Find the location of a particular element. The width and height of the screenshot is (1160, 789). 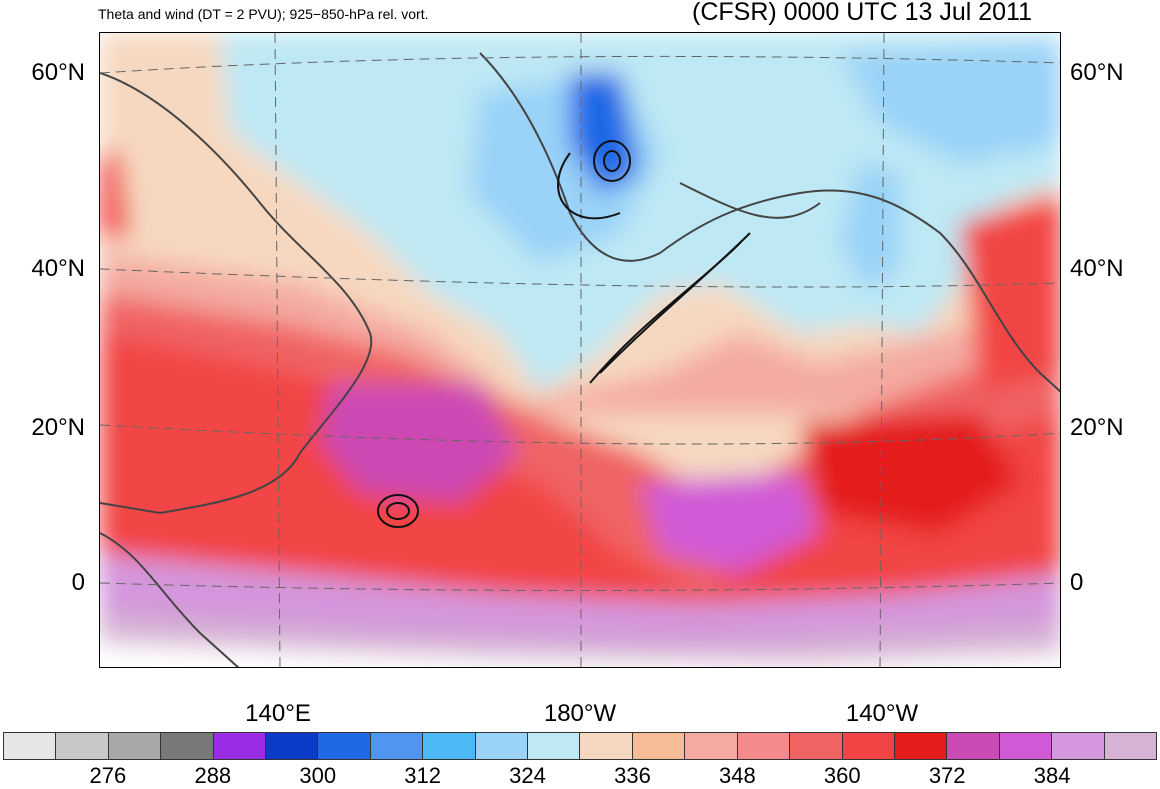

lat-label-40n-left: 40°N is located at coordinates (58, 268).